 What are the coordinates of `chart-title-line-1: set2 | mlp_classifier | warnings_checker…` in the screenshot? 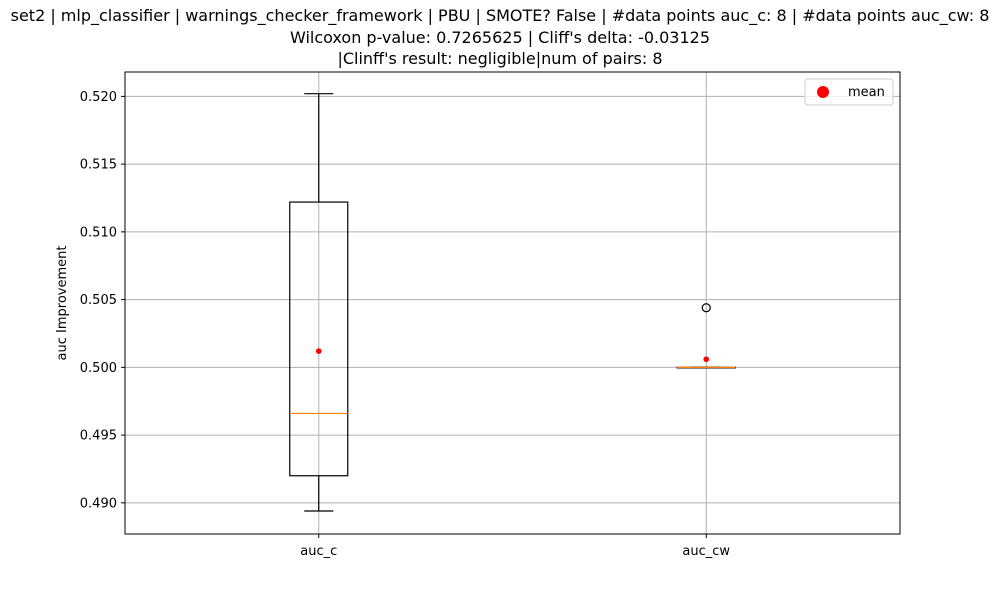 It's located at (500, 15).